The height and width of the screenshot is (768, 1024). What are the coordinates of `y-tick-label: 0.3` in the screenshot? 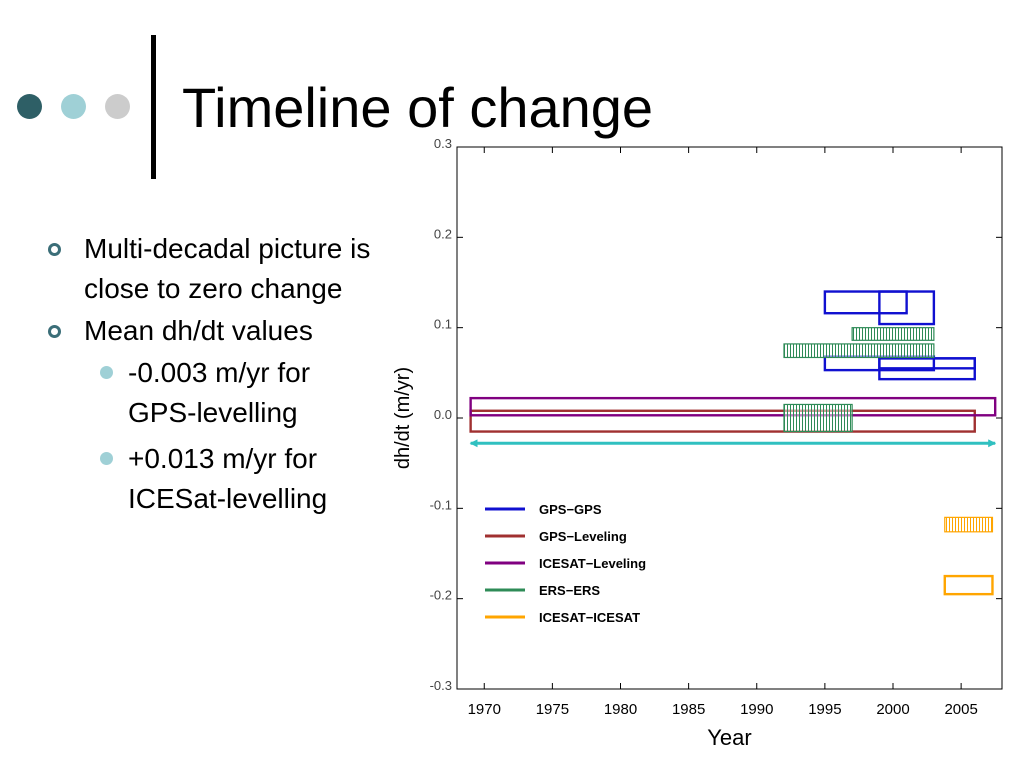 It's located at (443, 143).